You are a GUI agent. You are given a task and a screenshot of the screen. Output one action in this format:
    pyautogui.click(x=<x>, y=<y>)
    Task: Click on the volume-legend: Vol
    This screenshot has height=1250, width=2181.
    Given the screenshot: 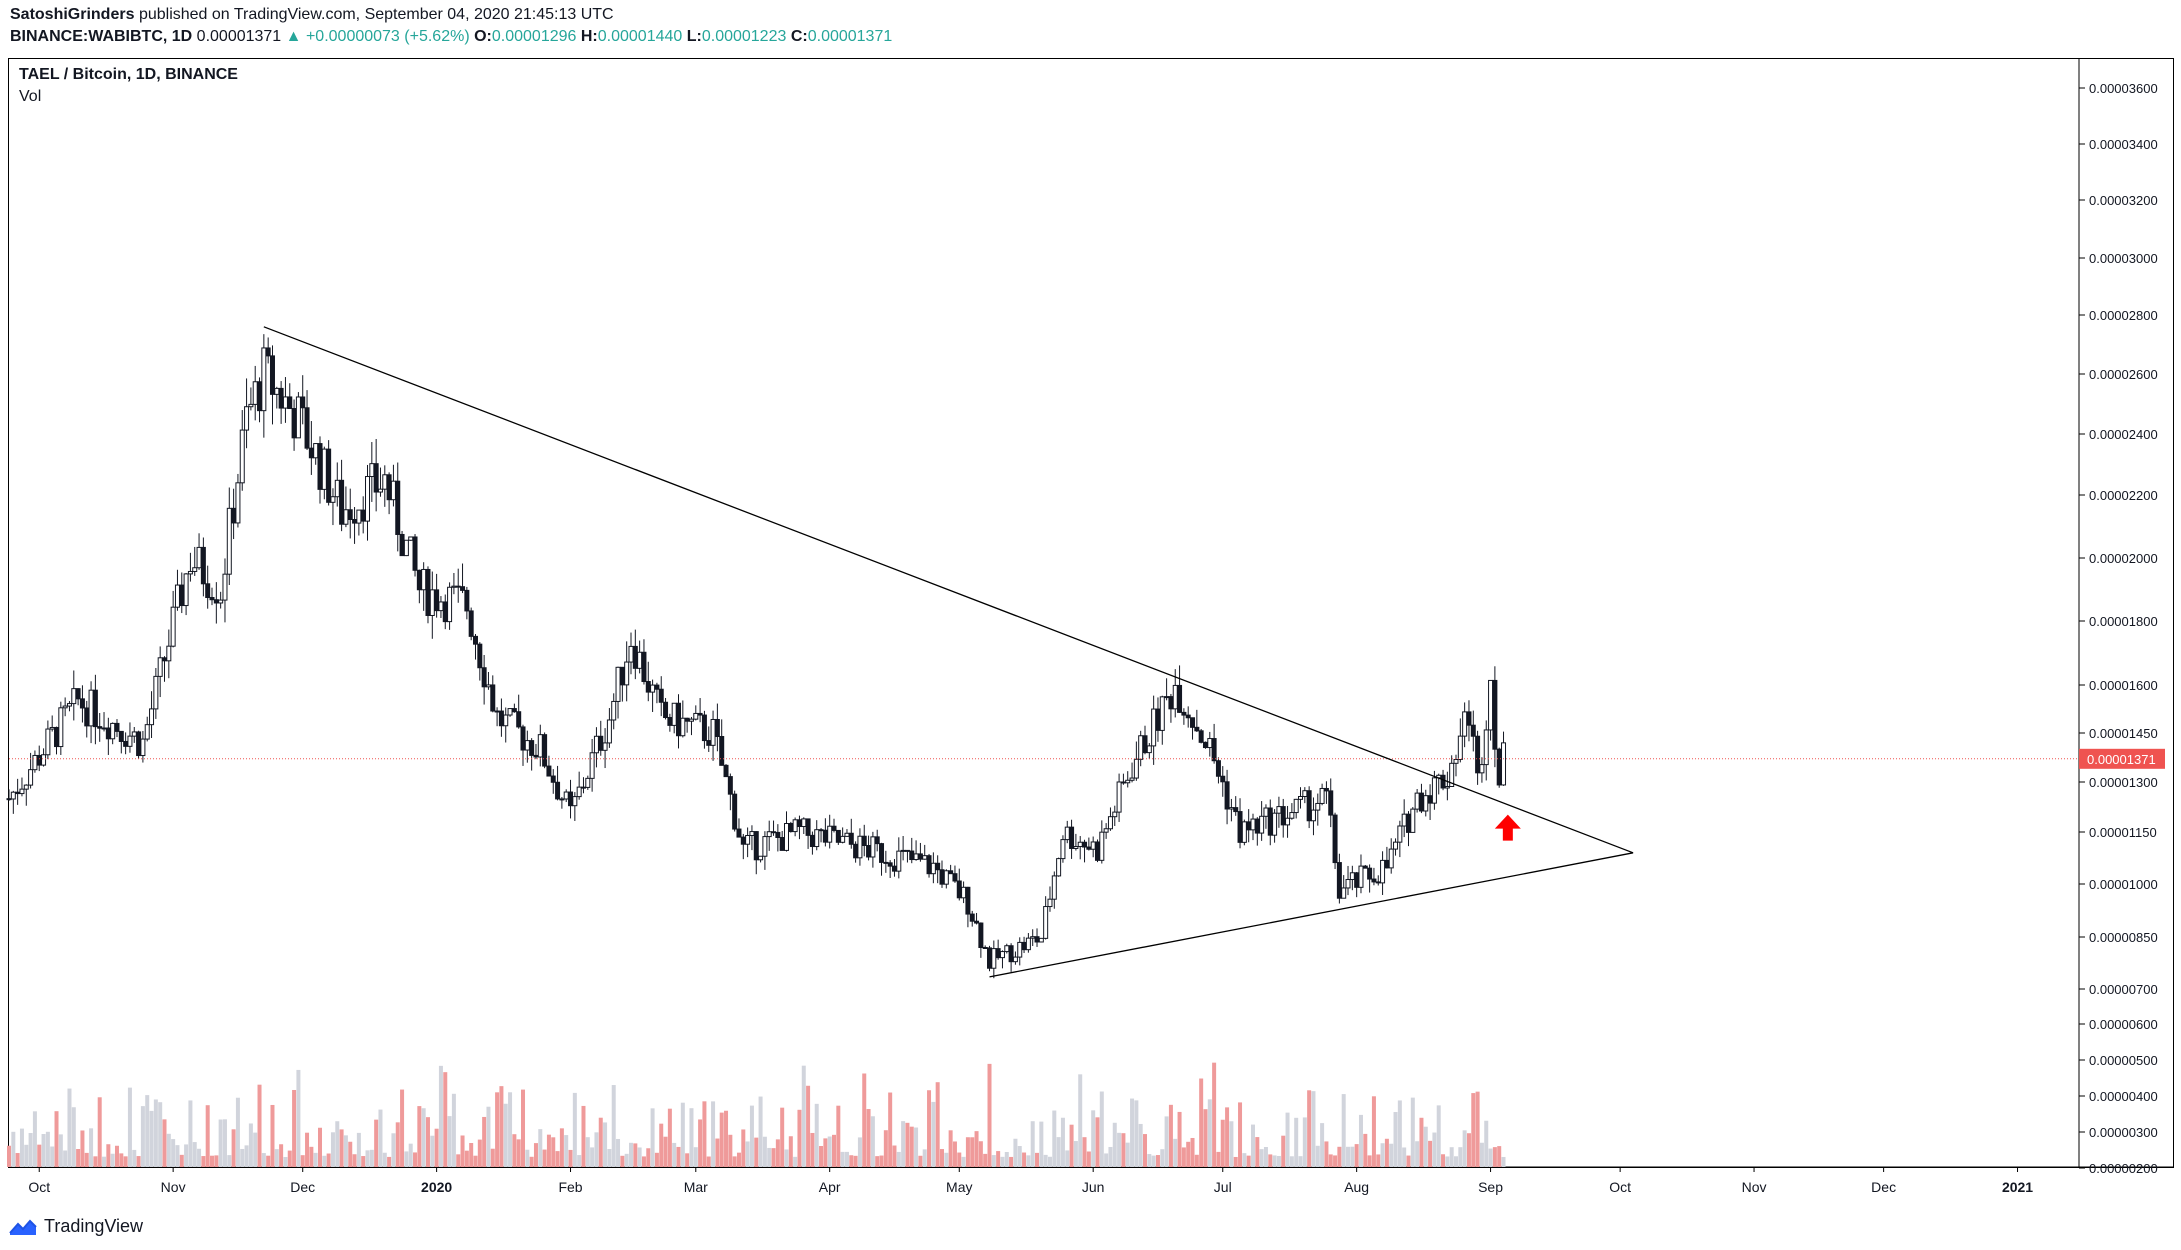 What is the action you would take?
    pyautogui.click(x=30, y=96)
    